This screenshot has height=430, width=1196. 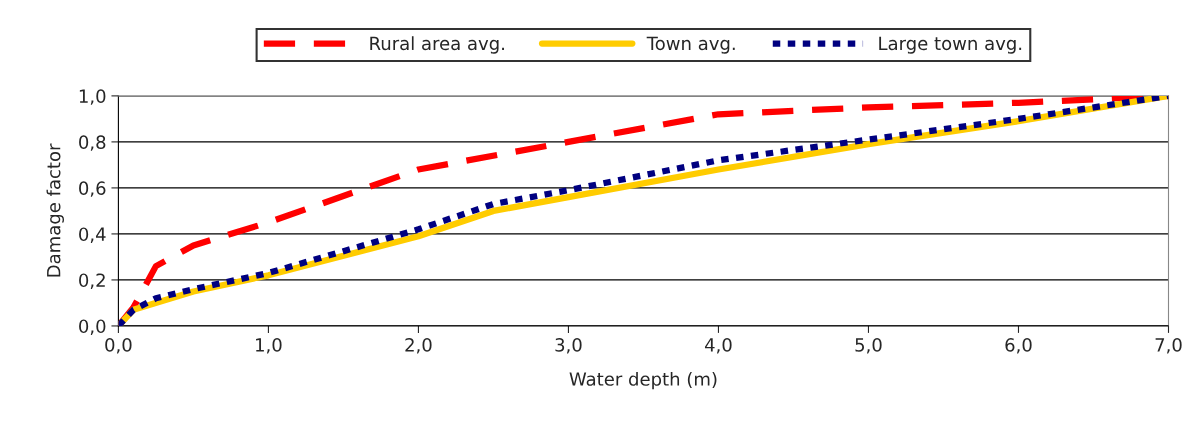 I want to click on legend-label: Town avg., so click(x=690, y=45).